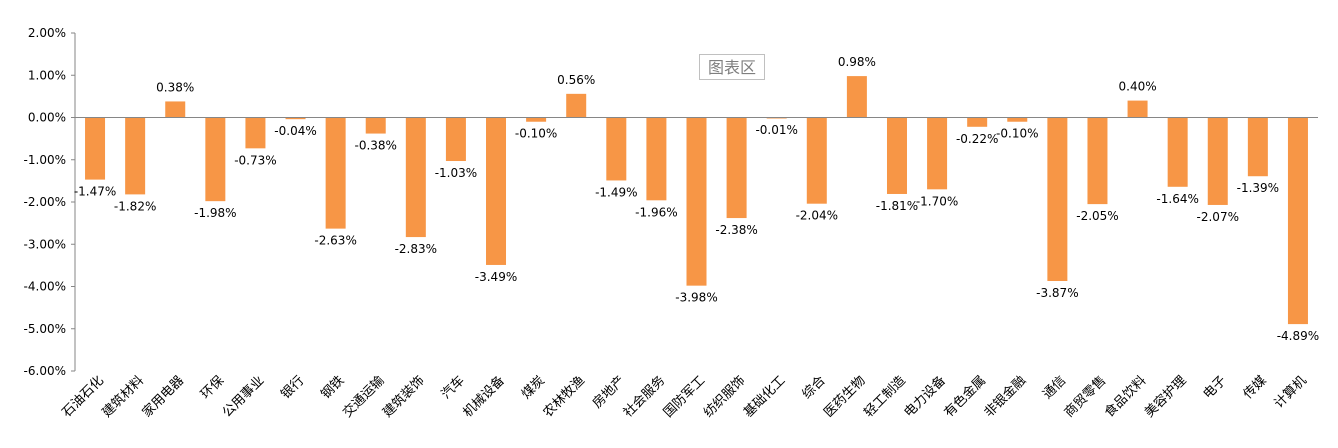 The width and height of the screenshot is (1338, 448). What do you see at coordinates (484, 397) in the screenshot?
I see `category-label: 机械设备` at bounding box center [484, 397].